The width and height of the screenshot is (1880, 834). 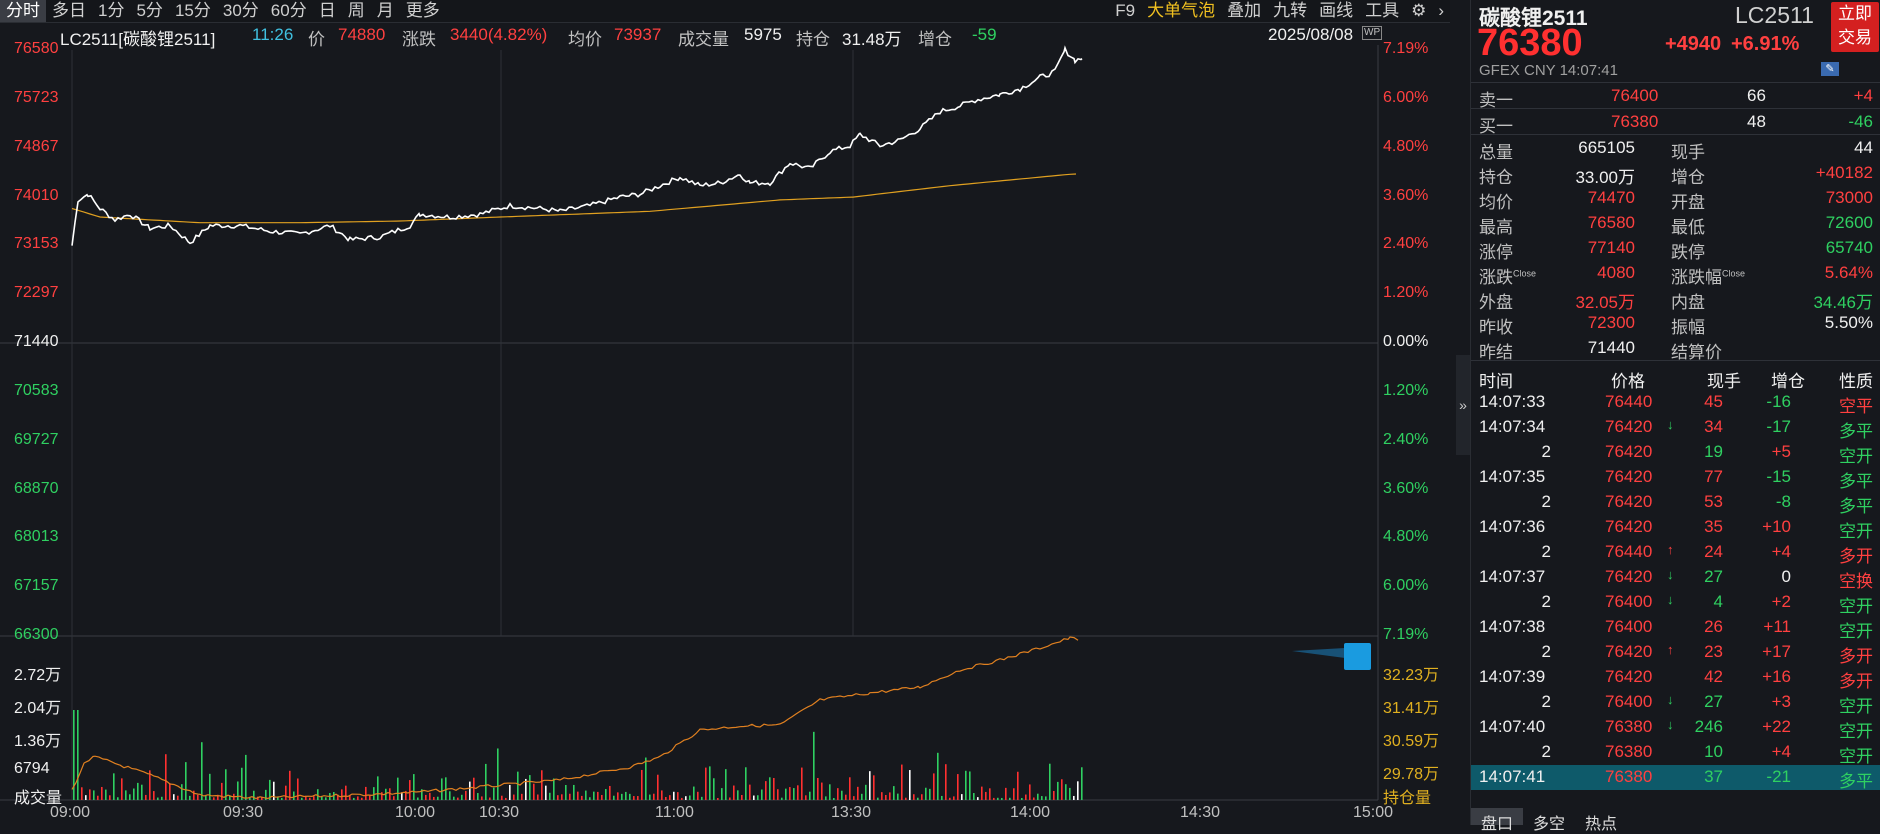 What do you see at coordinates (1856, 656) in the screenshot?
I see `trade-nature: 多开` at bounding box center [1856, 656].